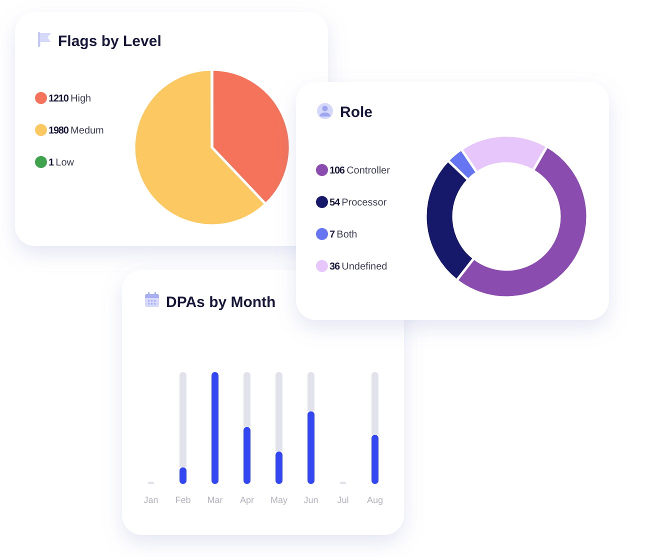 Image resolution: width=672 pixels, height=557 pixels. I want to click on data-label: 36, so click(335, 267).